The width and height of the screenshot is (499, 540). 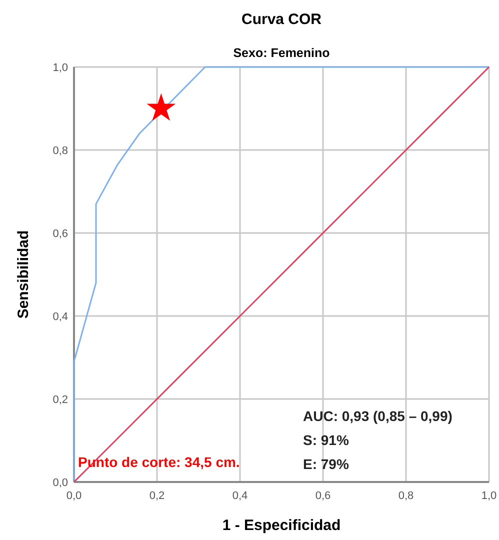 I want to click on y-tick-label: 0,4, so click(x=60, y=317).